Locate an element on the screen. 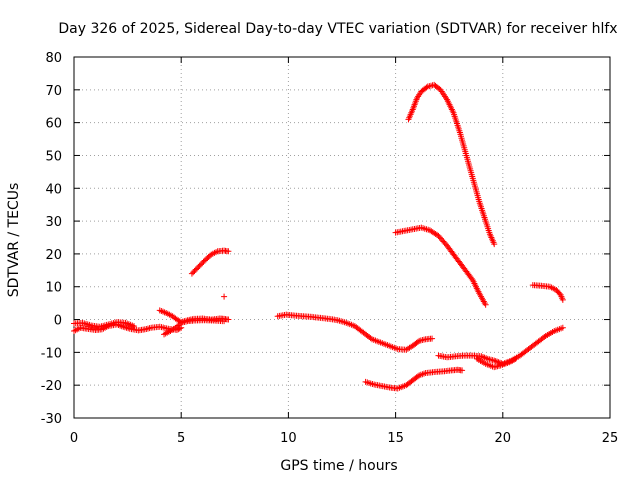  y-tick-label: -20 is located at coordinates (51, 386).